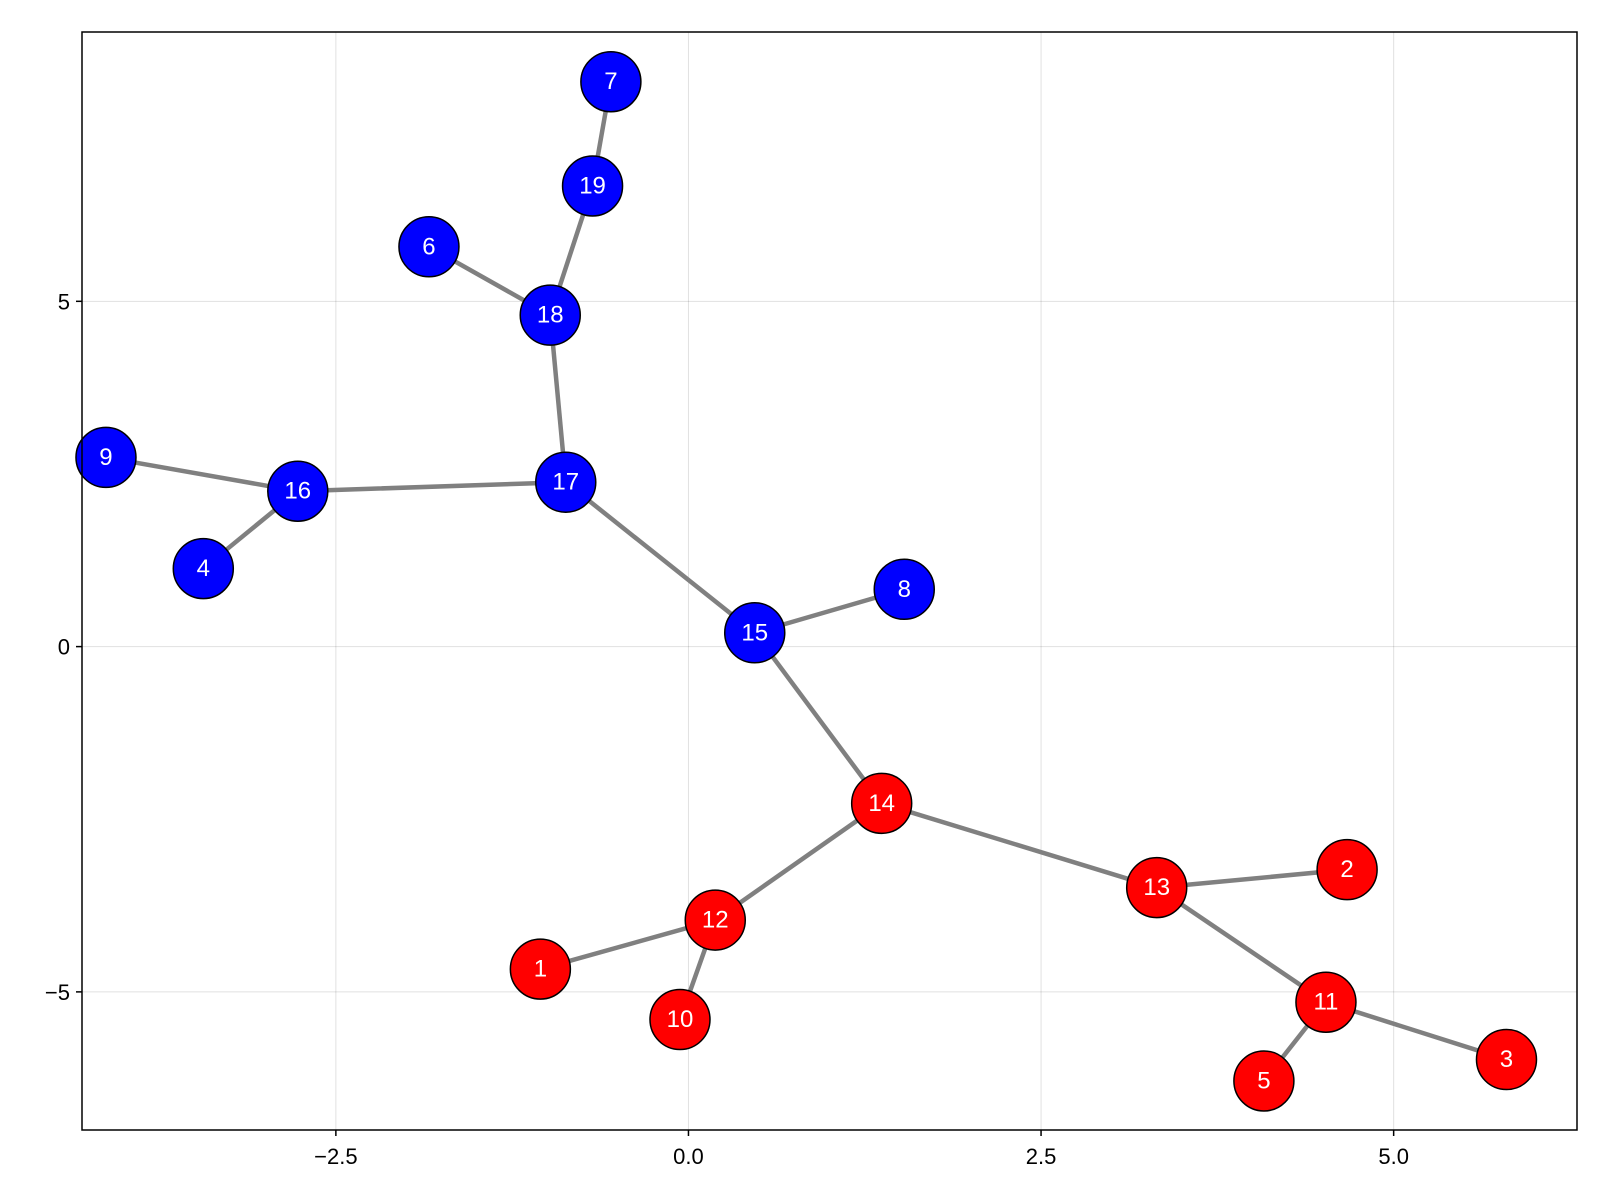 This screenshot has width=1600, height=1200. I want to click on node-2: 2, so click(1347, 869).